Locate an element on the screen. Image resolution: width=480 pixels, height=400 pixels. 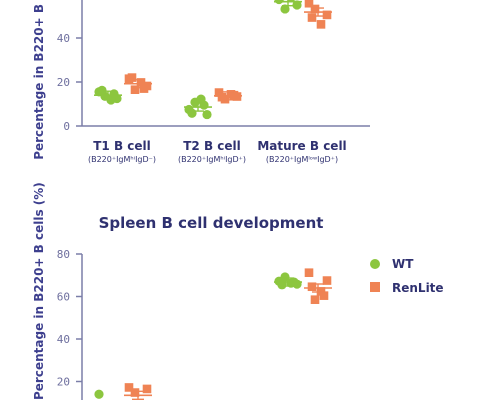
bottom-y-tick-label: 40 is located at coordinates (63, 339).